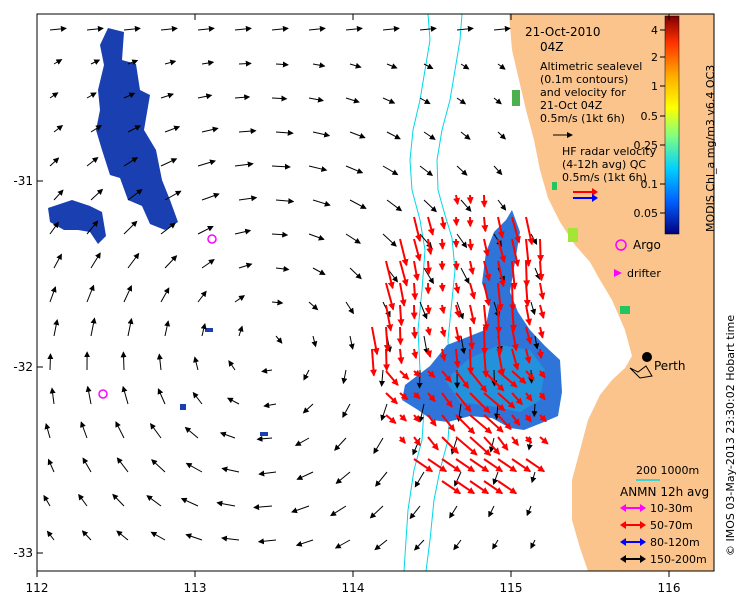 Image resolution: width=740 pixels, height=600 pixels. I want to click on drifter-legend-label: drifter, so click(644, 273).